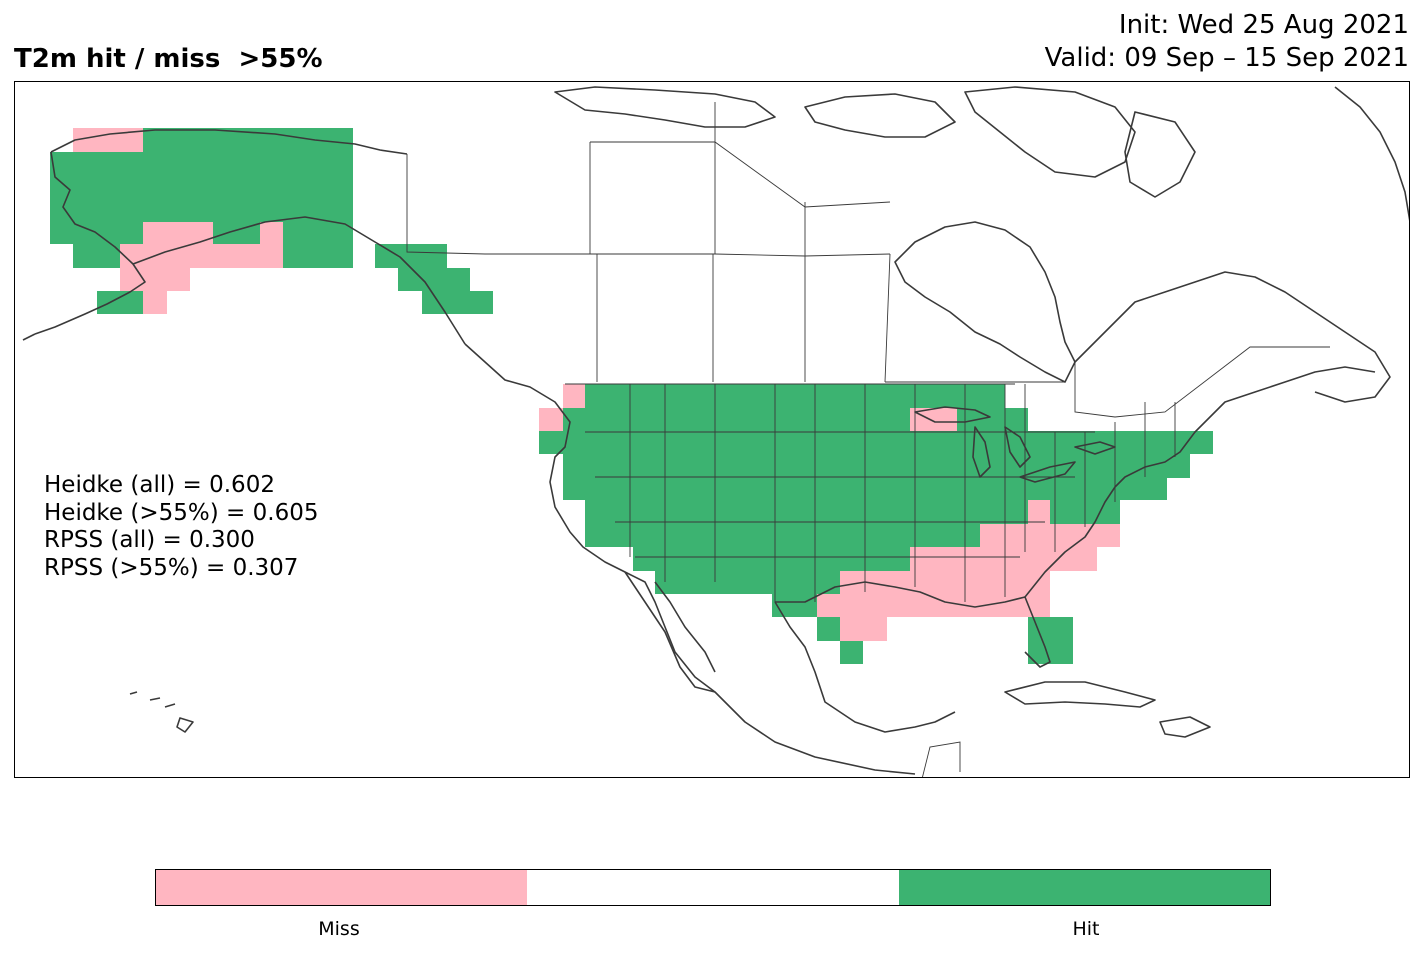 The width and height of the screenshot is (1425, 956). Describe the element at coordinates (159, 485) in the screenshot. I see `heidke-all: Heidke (all) = 0.602` at that location.